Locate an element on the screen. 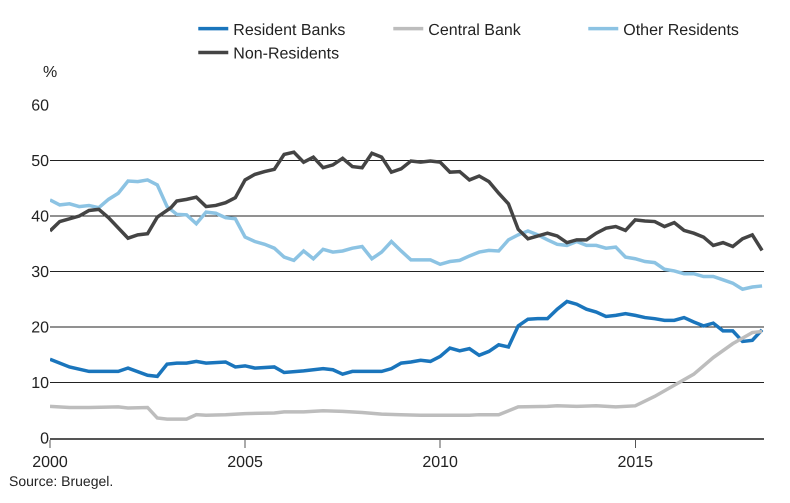 The image size is (790, 503). x-tick-label: 2000 is located at coordinates (50, 463).